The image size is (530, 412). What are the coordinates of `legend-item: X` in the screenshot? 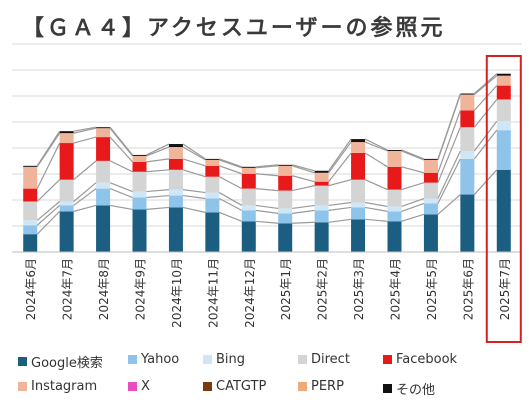 It's located at (139, 386).